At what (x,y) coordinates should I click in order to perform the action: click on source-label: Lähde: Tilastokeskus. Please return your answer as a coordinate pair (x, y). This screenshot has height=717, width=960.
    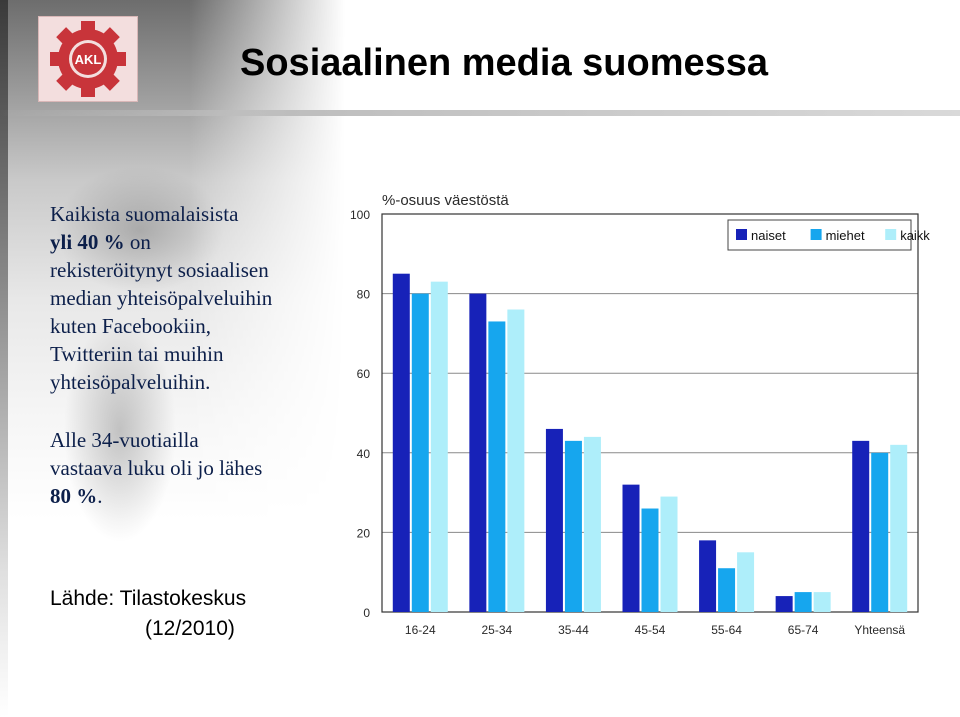
    Looking at the image, I should click on (148, 598).